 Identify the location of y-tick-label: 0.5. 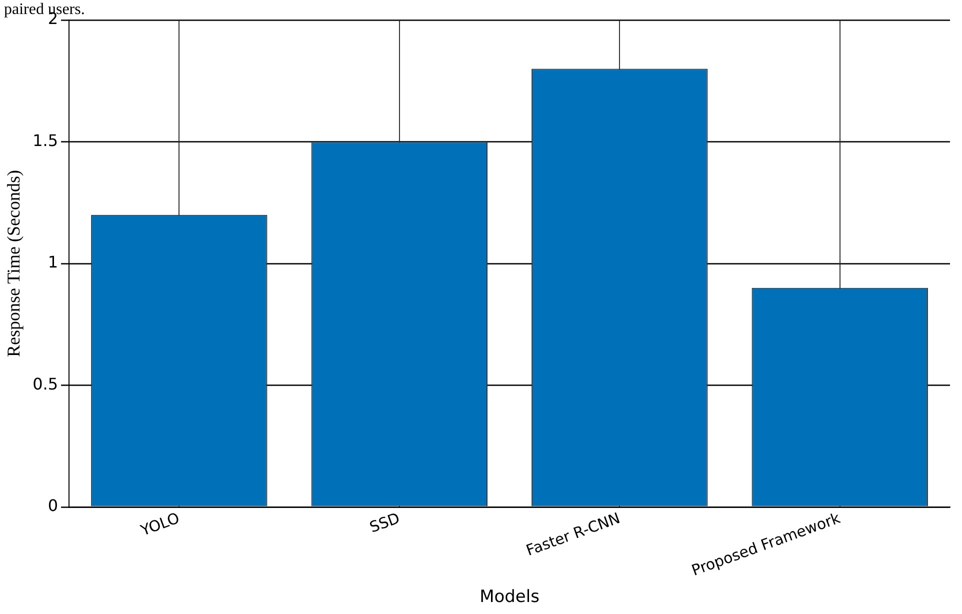
(45, 384).